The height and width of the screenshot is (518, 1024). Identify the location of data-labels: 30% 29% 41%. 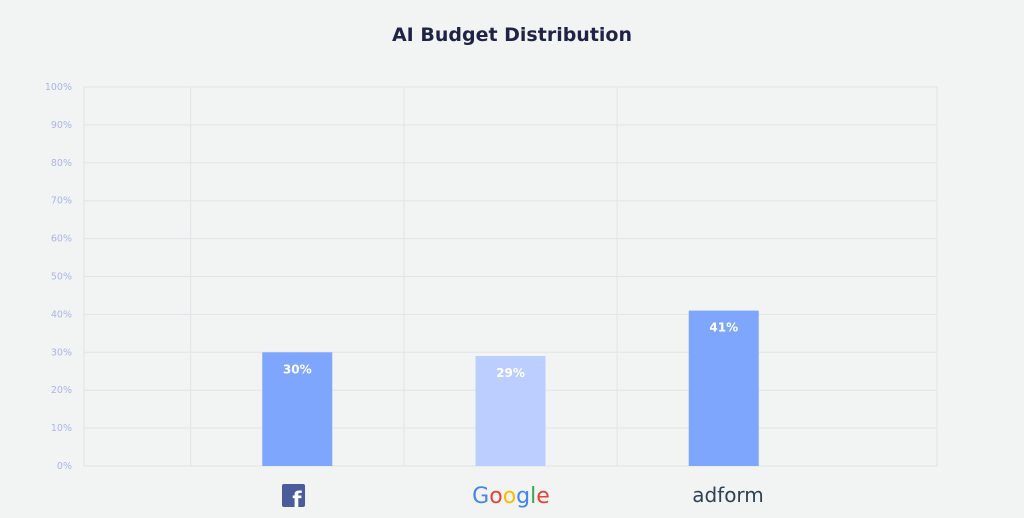
(510, 350).